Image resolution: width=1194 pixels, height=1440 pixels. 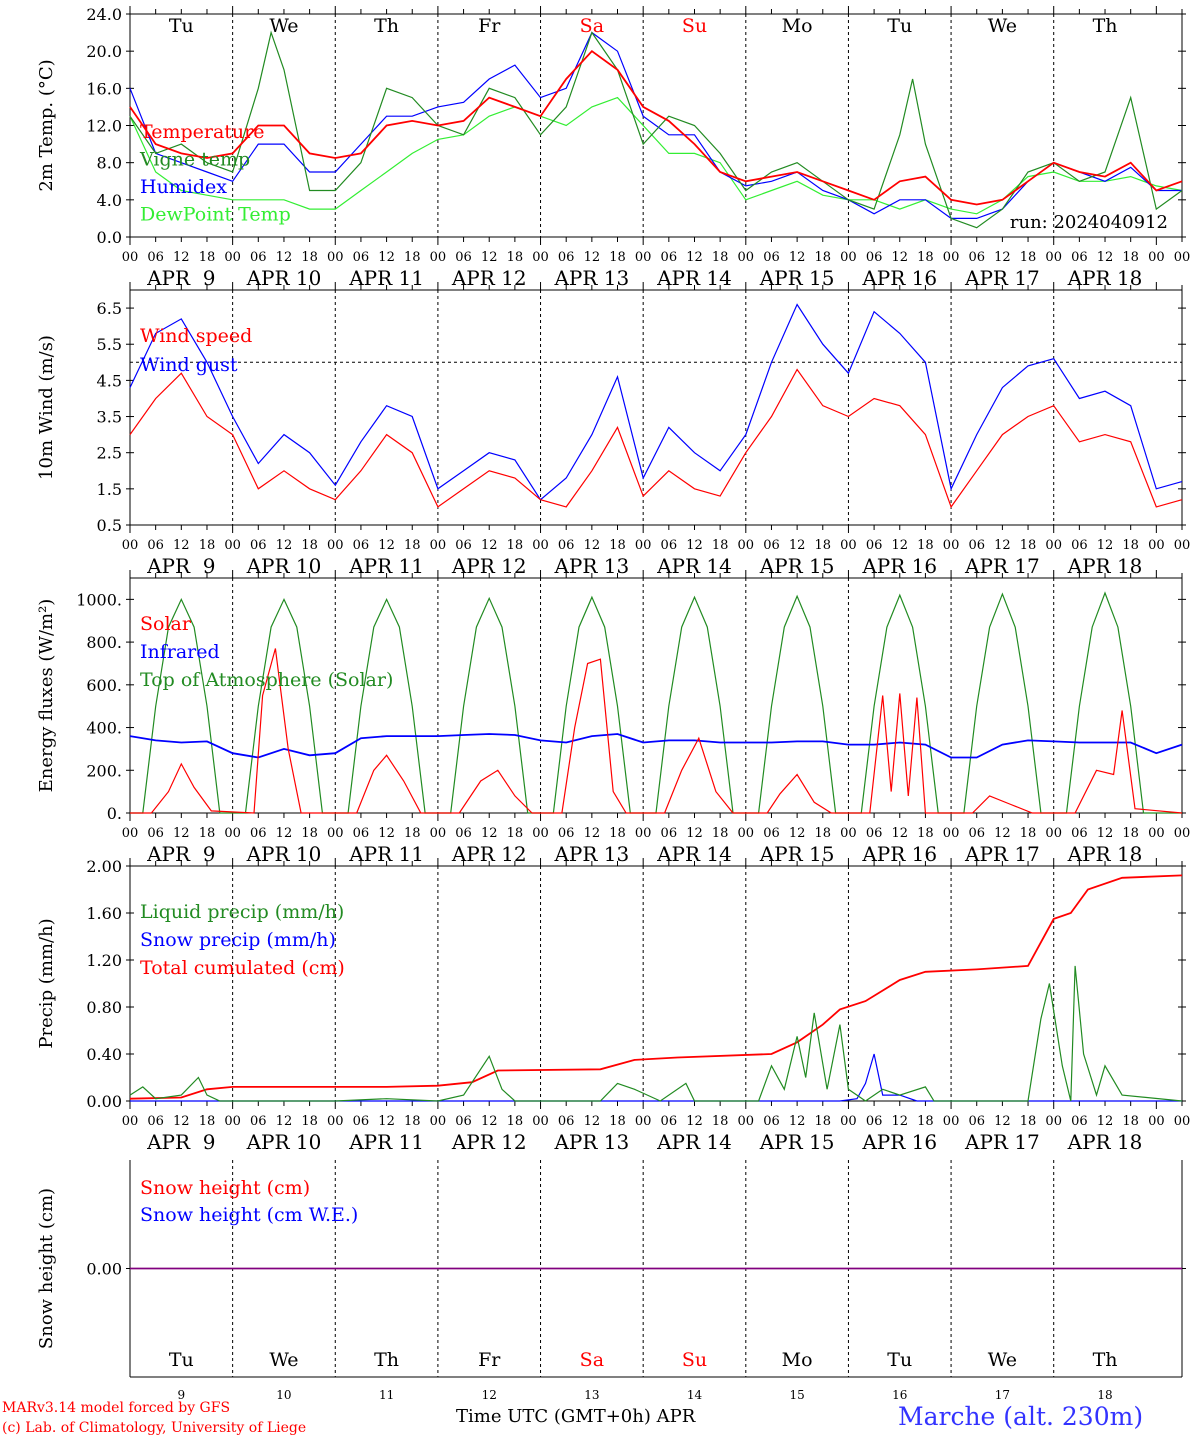 I want to click on date-label: APR 18, so click(x=1105, y=1142).